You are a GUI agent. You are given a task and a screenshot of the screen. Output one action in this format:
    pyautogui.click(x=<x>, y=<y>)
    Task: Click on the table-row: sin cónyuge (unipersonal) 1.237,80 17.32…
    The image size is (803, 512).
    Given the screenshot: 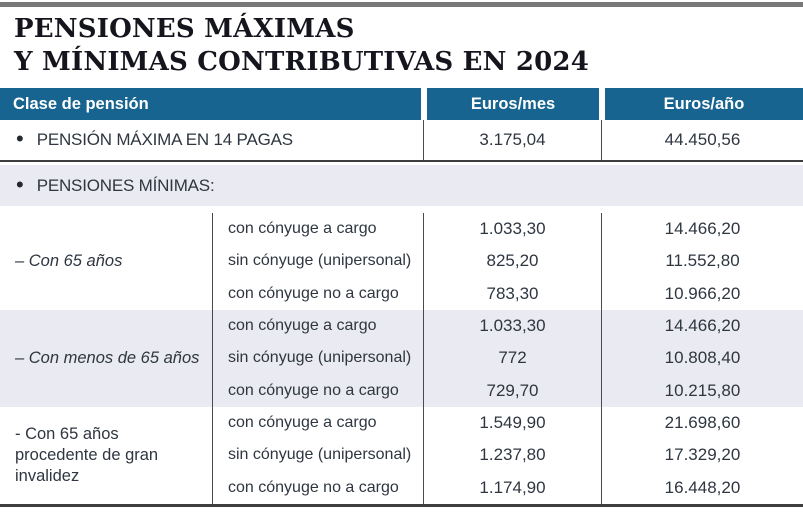 What is the action you would take?
    pyautogui.click(x=508, y=455)
    